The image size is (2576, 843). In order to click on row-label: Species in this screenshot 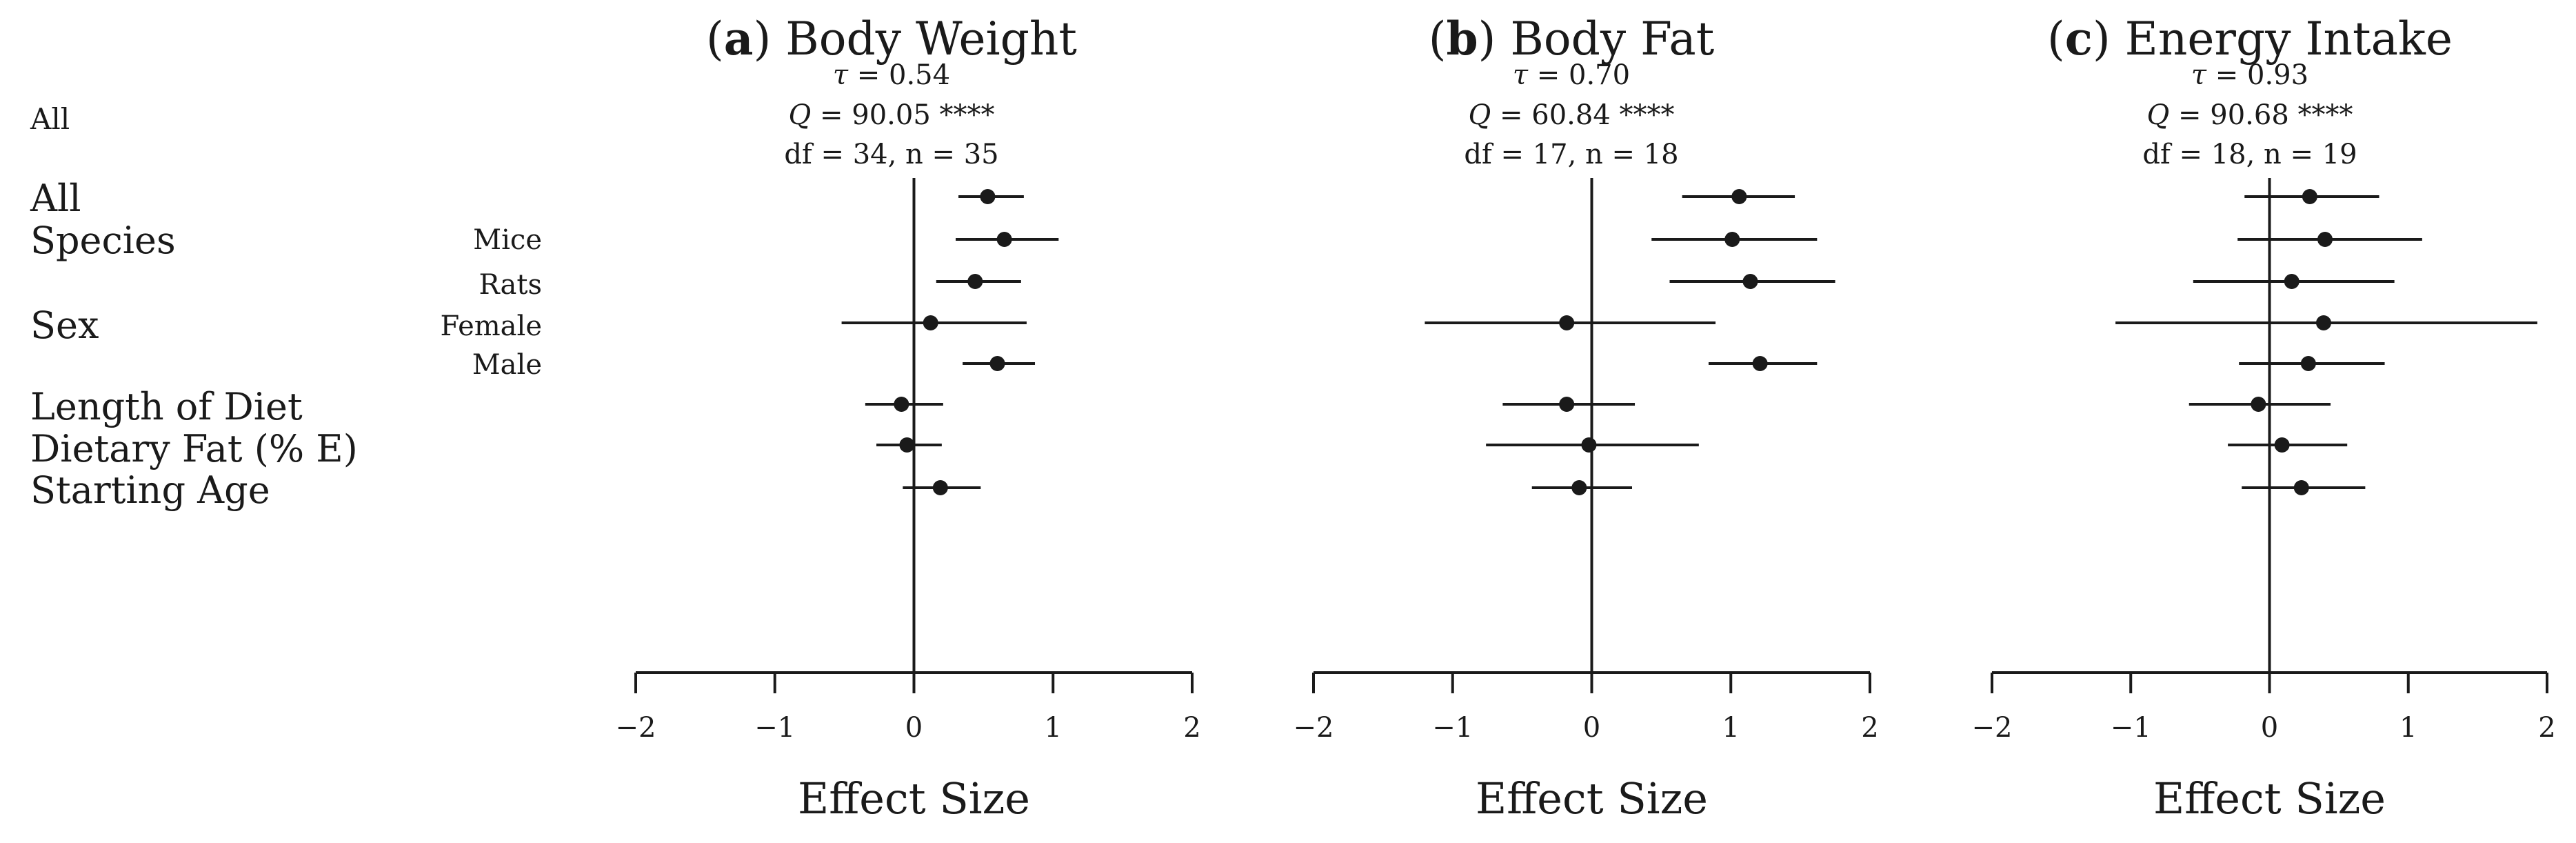, I will do `click(103, 240)`.